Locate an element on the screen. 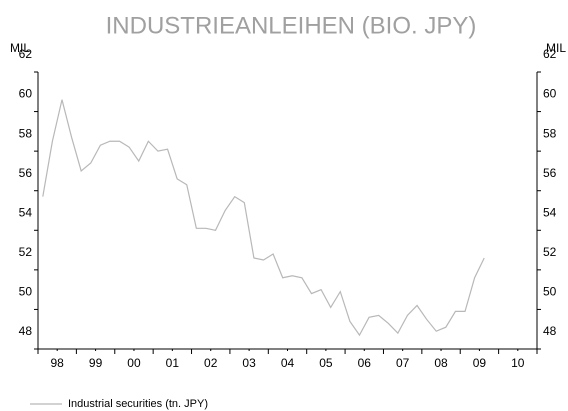 The image size is (568, 411). x-tick-label: 00 is located at coordinates (134, 363).